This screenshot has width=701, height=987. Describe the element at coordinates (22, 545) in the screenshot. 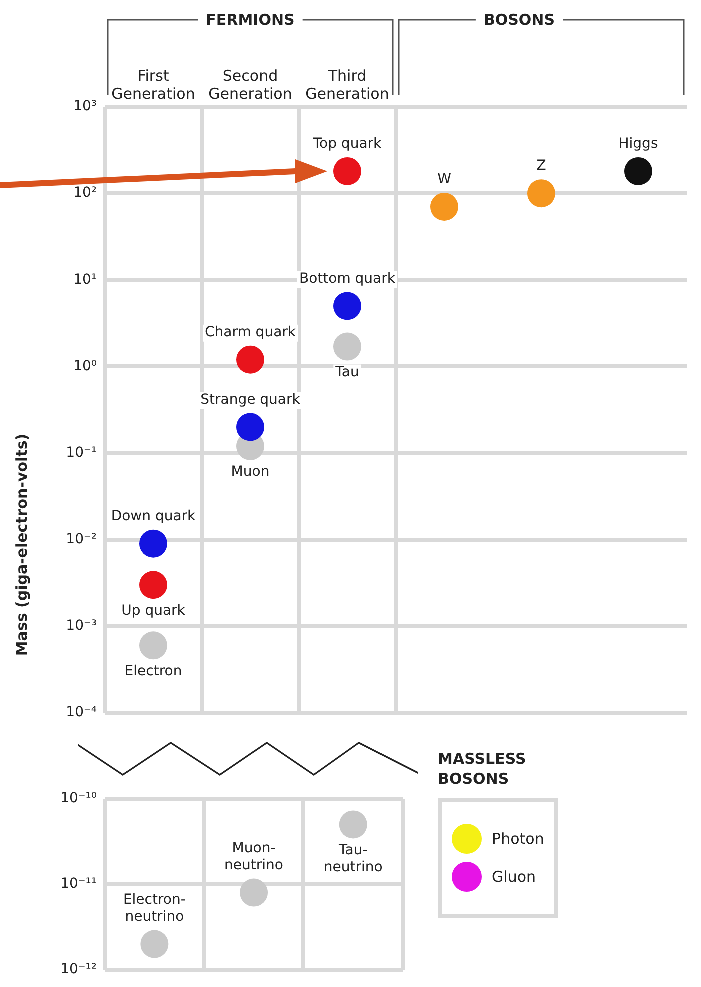

I see `y-axis-title: Mass (giga-electron-volts)` at that location.